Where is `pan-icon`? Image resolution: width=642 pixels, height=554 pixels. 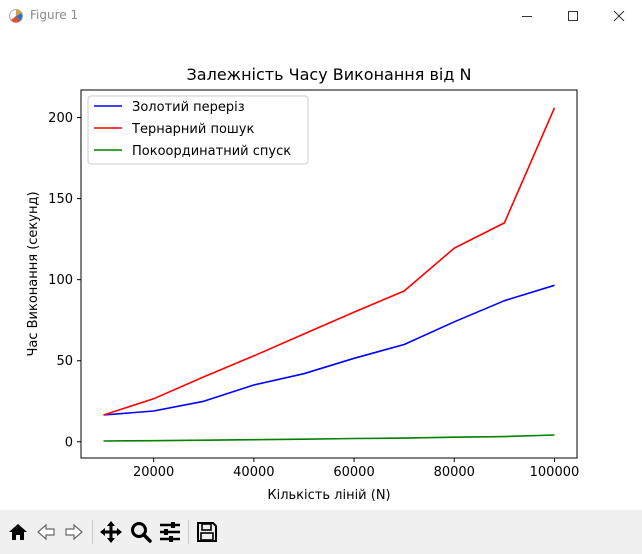 pan-icon is located at coordinates (111, 532).